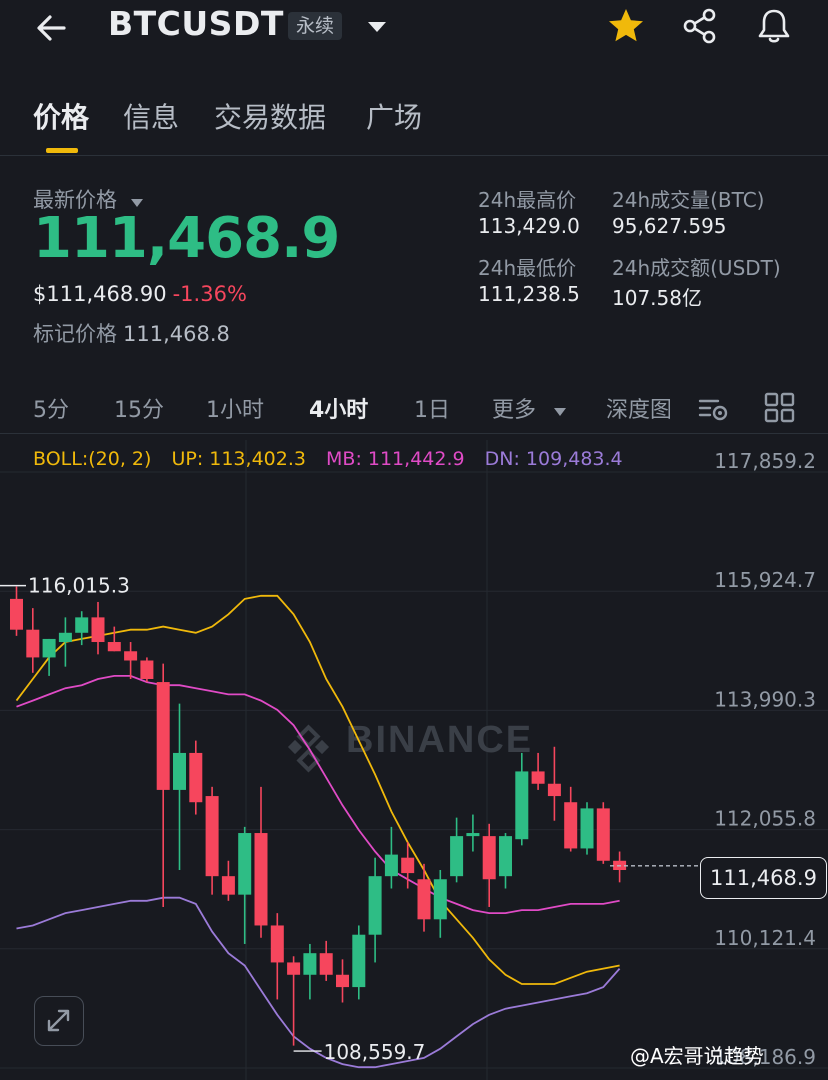 The height and width of the screenshot is (1080, 828). What do you see at coordinates (375, 1052) in the screenshot?
I see `low-marker-label: 108,559.7` at bounding box center [375, 1052].